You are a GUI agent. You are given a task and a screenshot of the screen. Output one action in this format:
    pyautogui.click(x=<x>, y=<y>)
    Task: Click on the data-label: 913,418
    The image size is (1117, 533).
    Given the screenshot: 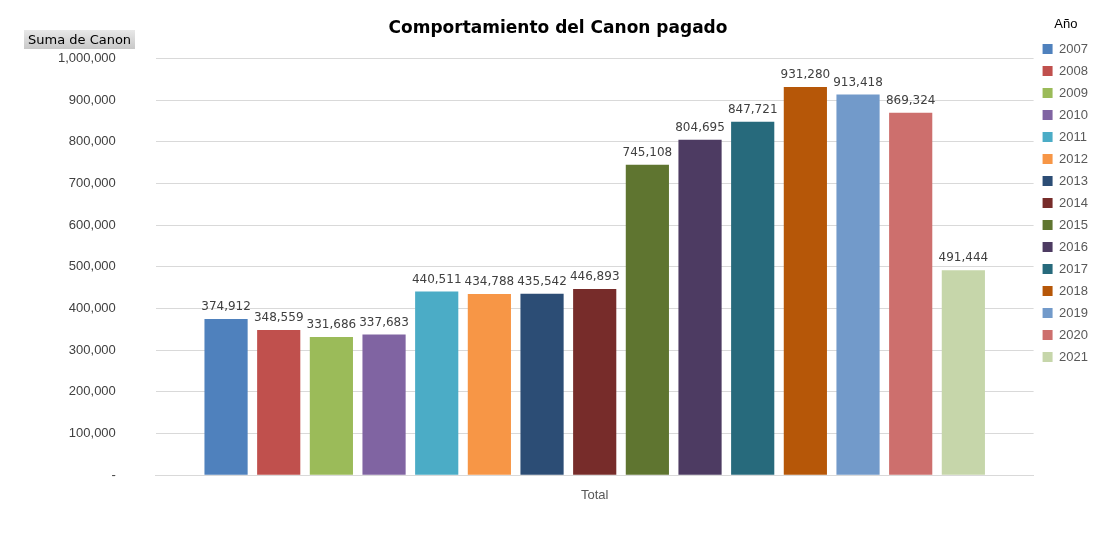 What is the action you would take?
    pyautogui.click(x=858, y=81)
    